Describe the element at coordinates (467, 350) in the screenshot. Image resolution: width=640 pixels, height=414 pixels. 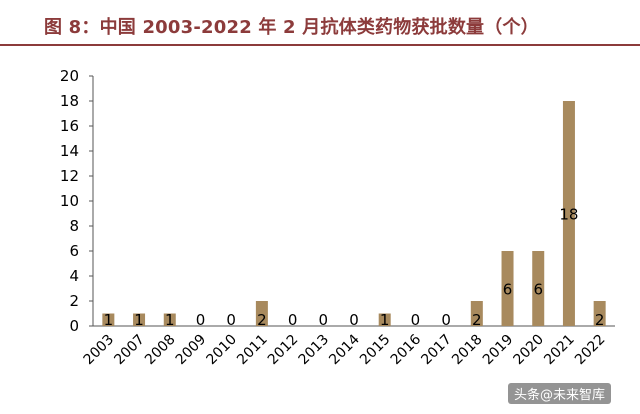
I see `x-tick-label-2018: 2018` at that location.